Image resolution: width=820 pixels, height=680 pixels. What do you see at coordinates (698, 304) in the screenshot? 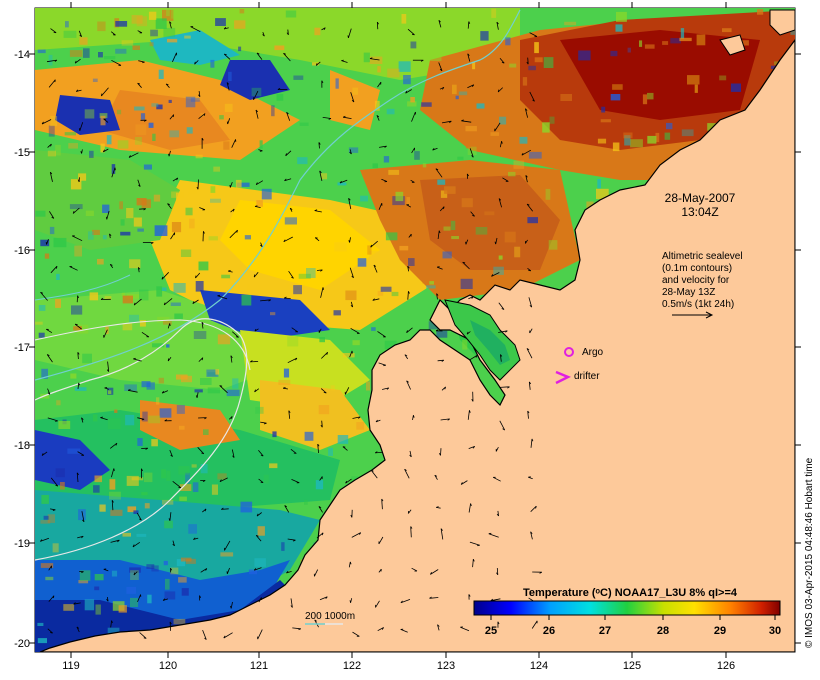
I see `altimetry-line: 0.5m/s (1kt 24h)` at bounding box center [698, 304].